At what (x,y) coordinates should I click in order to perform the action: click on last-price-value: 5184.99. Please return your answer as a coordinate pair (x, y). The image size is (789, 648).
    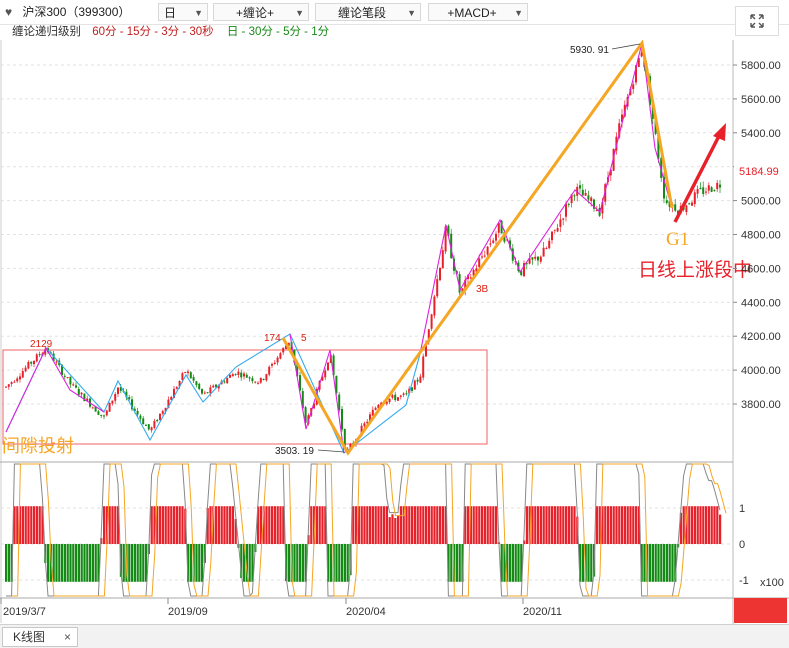
    Looking at the image, I should click on (759, 172).